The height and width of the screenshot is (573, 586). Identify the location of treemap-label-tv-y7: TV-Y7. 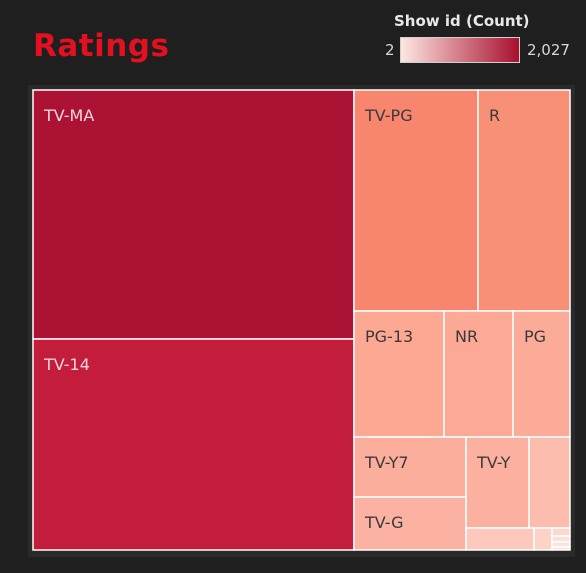
(386, 462).